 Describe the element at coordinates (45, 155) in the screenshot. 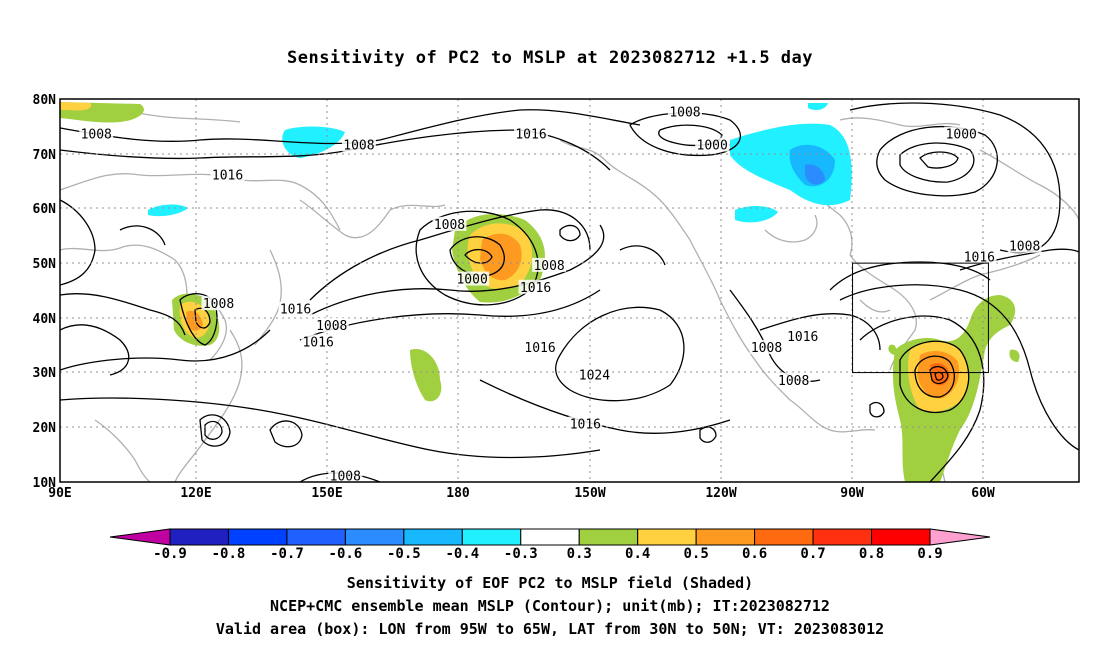

I see `lat-label: 70N` at that location.